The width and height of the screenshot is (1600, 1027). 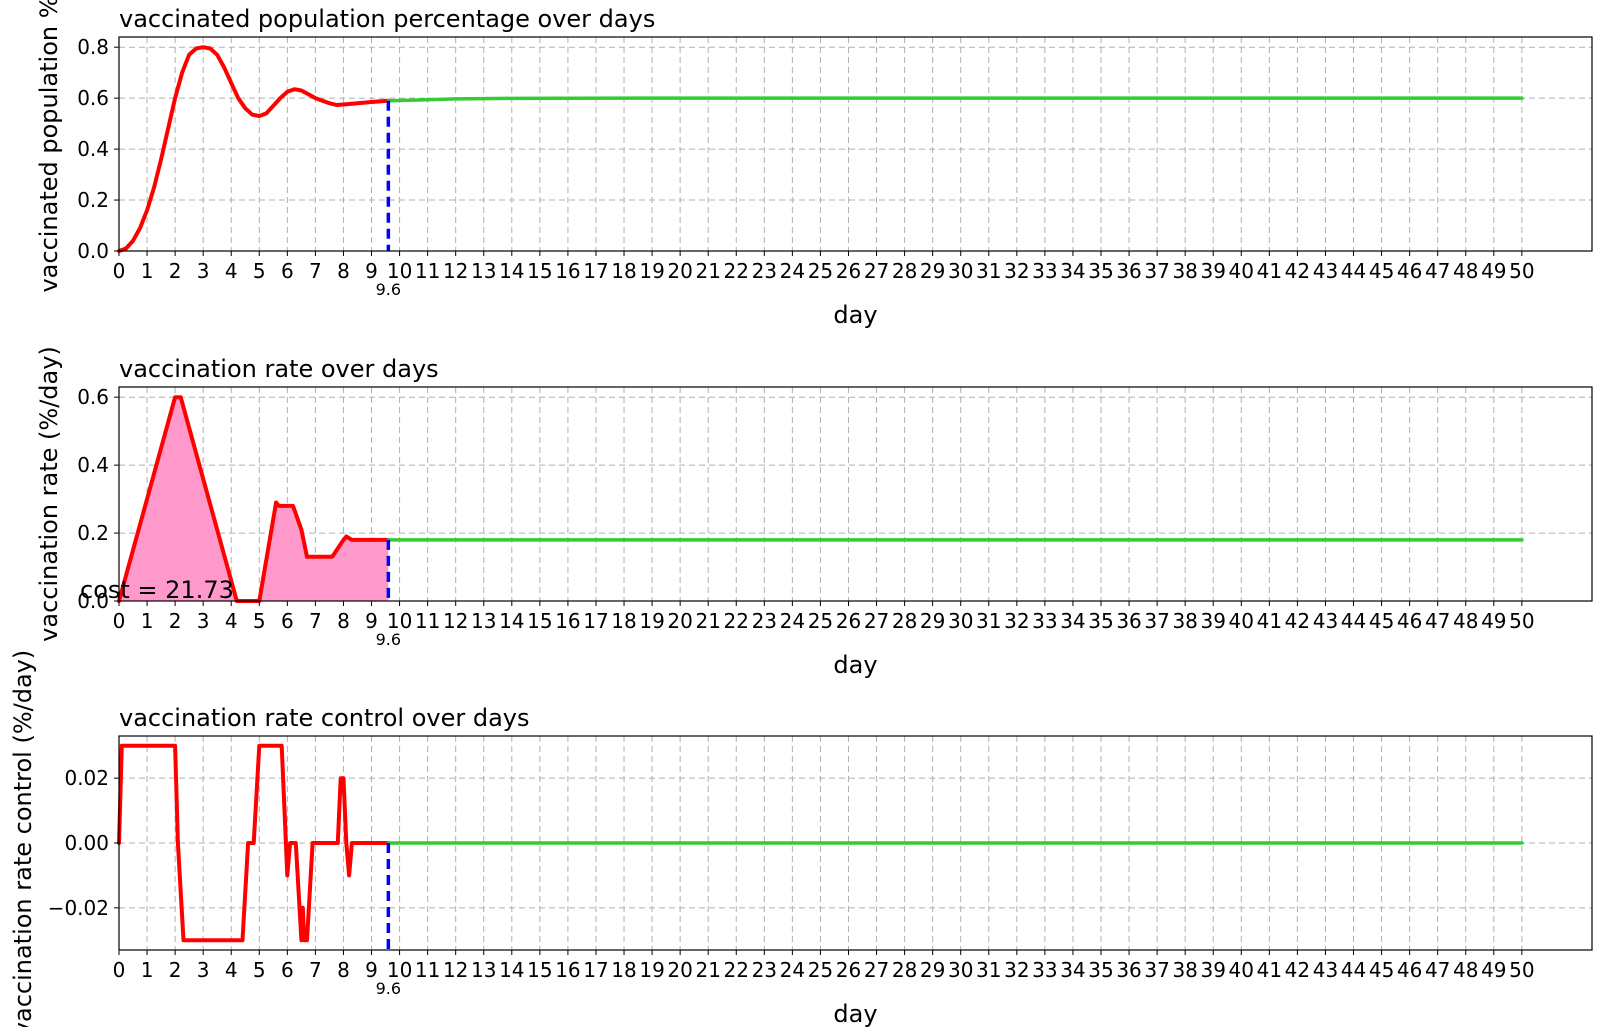 I want to click on panel2-x-tick-label-42: 42, so click(x=1297, y=621).